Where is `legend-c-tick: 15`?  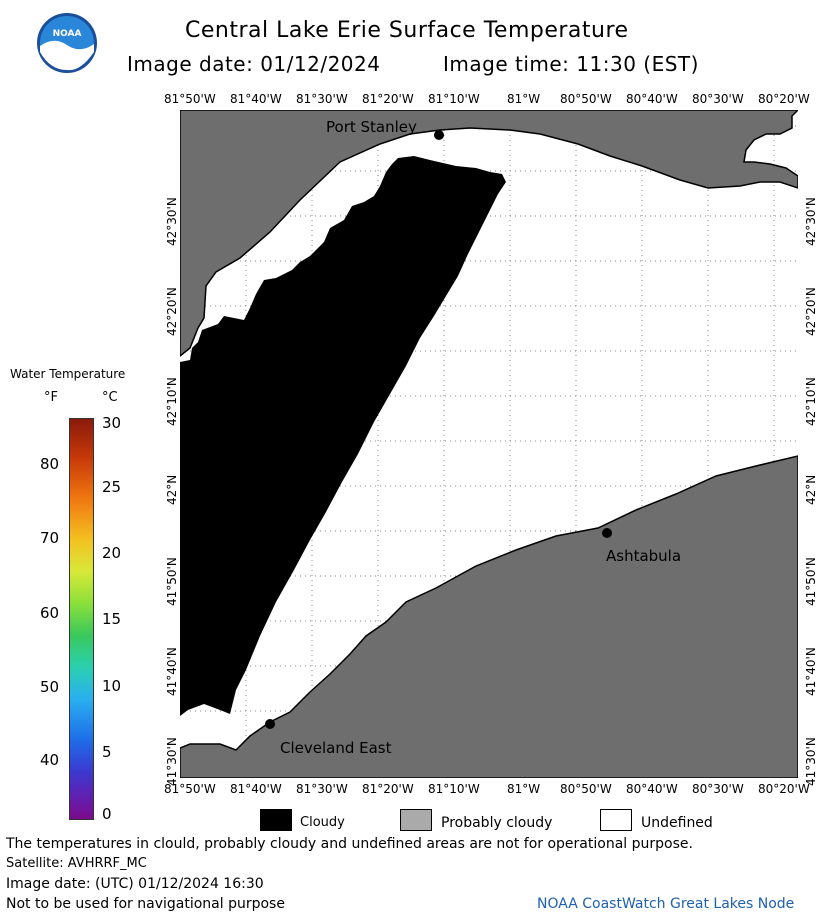 legend-c-tick: 15 is located at coordinates (112, 619).